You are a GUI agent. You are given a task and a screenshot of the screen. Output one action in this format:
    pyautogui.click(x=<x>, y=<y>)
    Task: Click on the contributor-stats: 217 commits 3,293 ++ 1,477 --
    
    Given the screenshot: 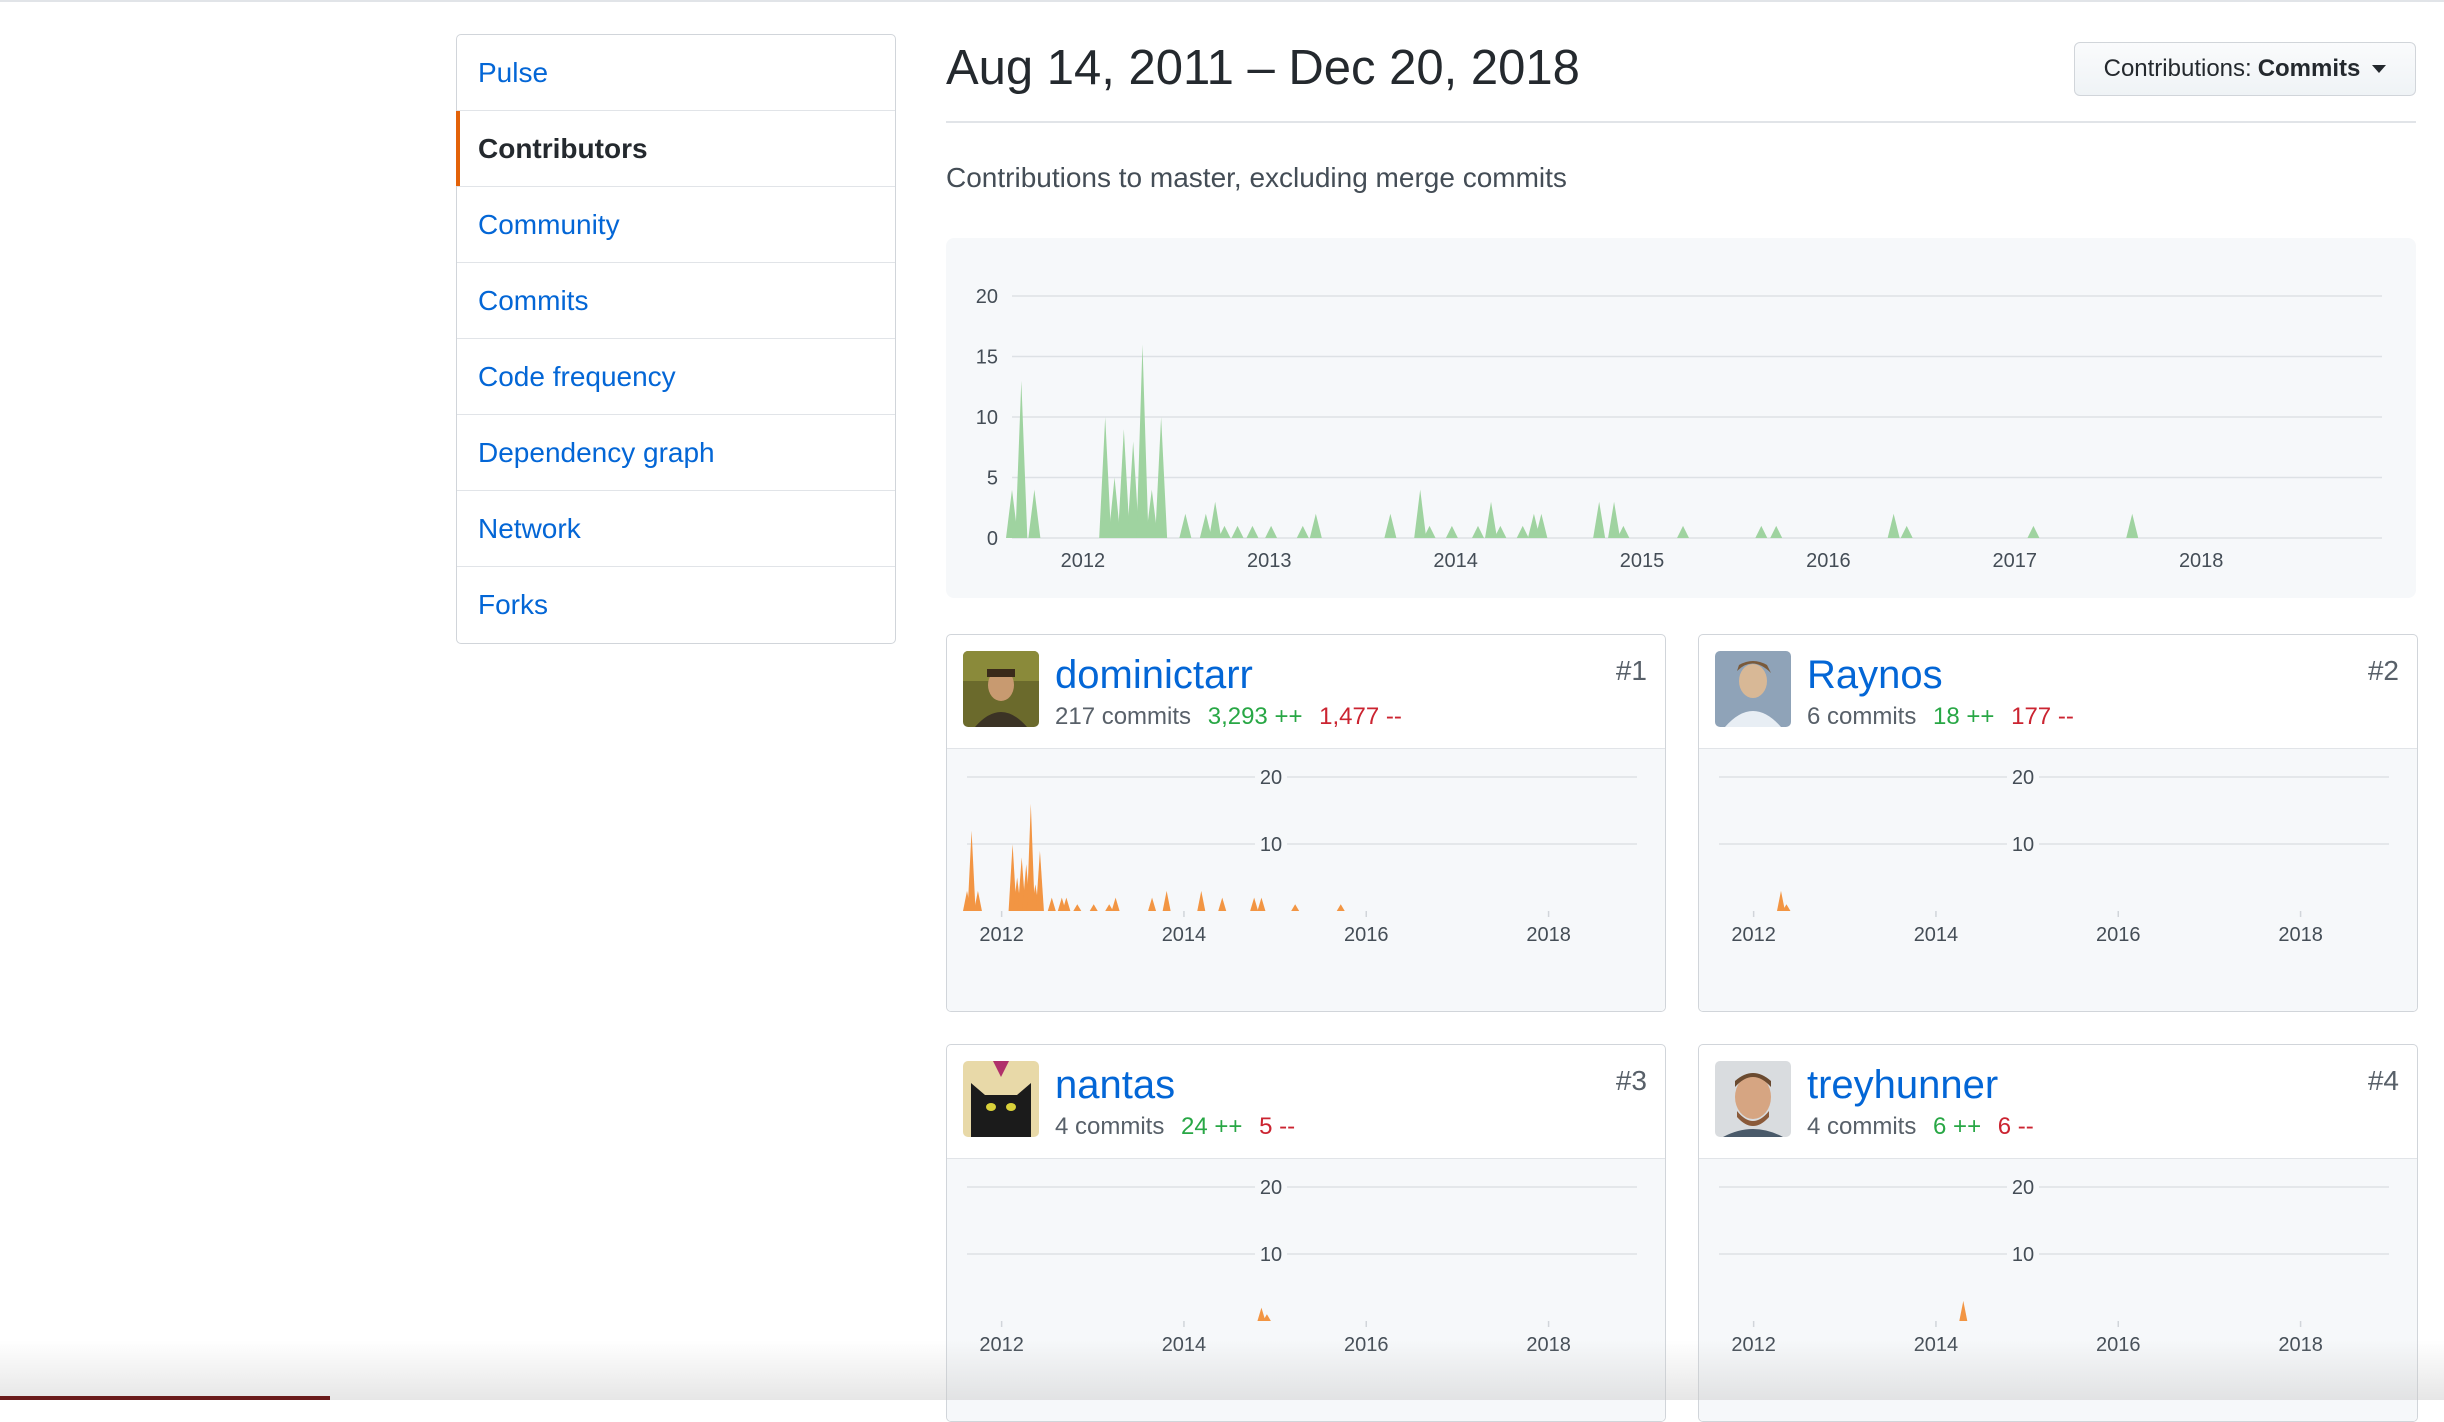 What is the action you would take?
    pyautogui.click(x=1228, y=717)
    